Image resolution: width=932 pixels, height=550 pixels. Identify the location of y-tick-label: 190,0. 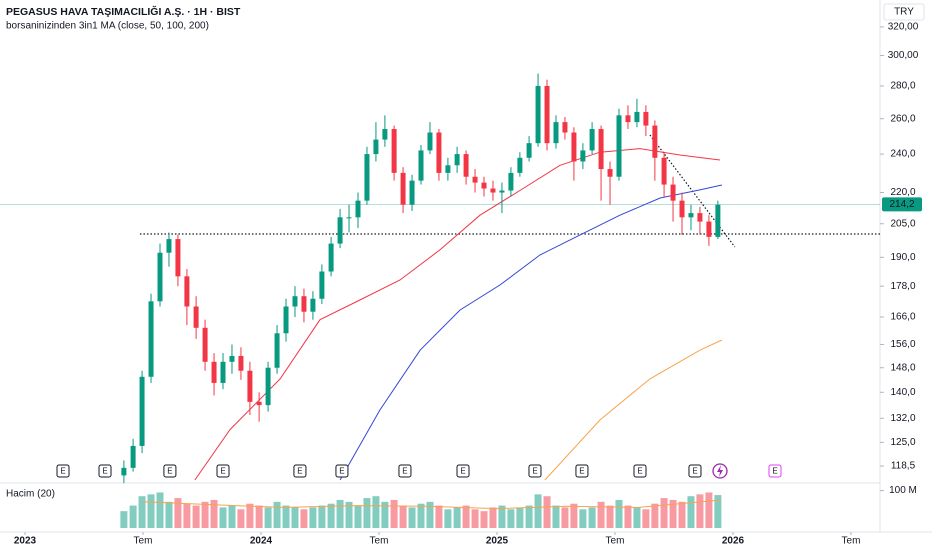
(902, 257).